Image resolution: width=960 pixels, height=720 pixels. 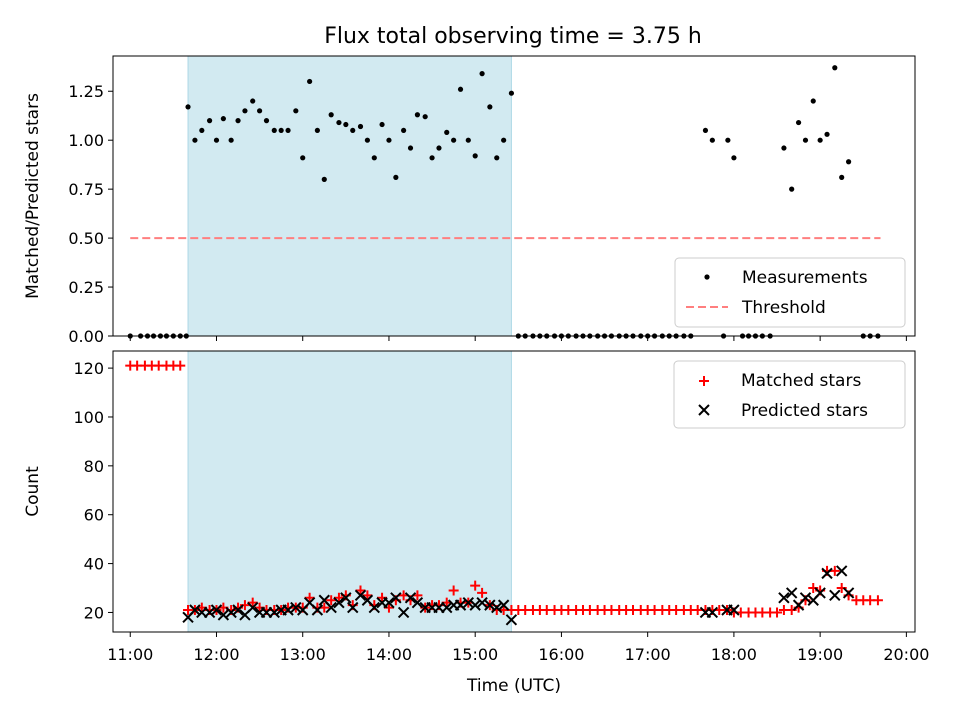 I want to click on legend: Matched stars Predicted stars, so click(x=789, y=394).